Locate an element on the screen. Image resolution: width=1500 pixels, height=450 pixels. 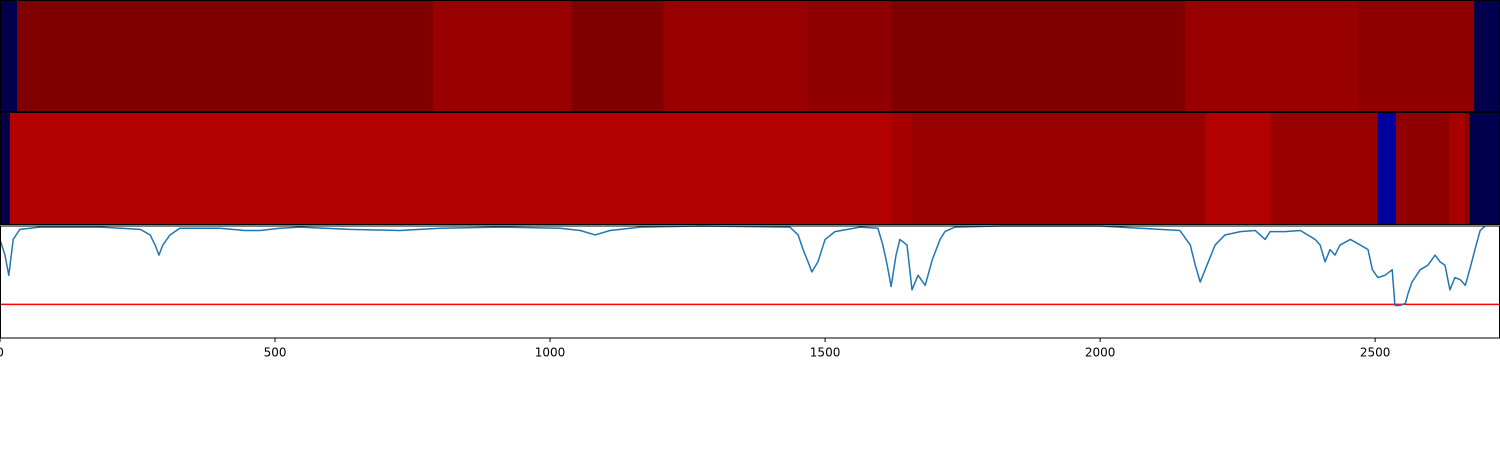
x-tick-label: 500 is located at coordinates (275, 353).